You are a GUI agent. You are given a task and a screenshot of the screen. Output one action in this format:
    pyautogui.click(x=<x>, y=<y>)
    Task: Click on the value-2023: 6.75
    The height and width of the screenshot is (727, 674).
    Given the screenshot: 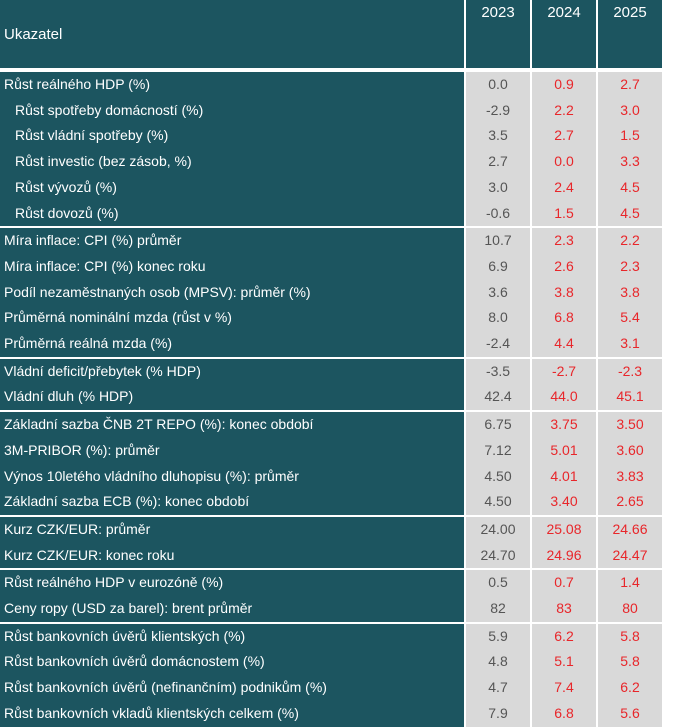 What is the action you would take?
    pyautogui.click(x=497, y=424)
    